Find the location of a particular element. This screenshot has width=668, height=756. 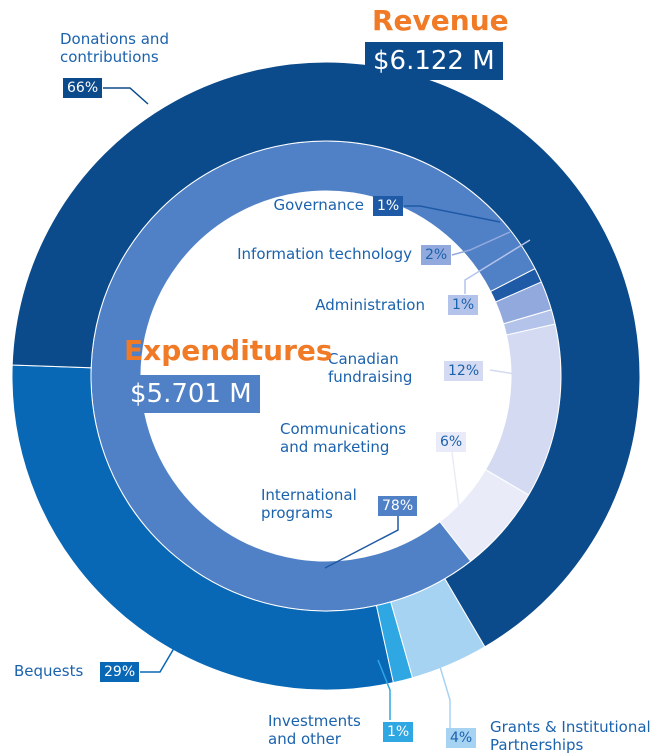

category-label: Information technology is located at coordinates (324, 254).